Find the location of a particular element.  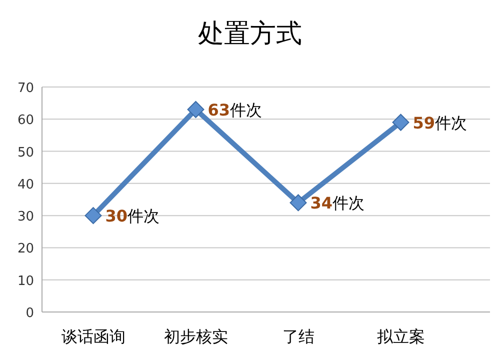

data-label: 63件次 is located at coordinates (235, 110).